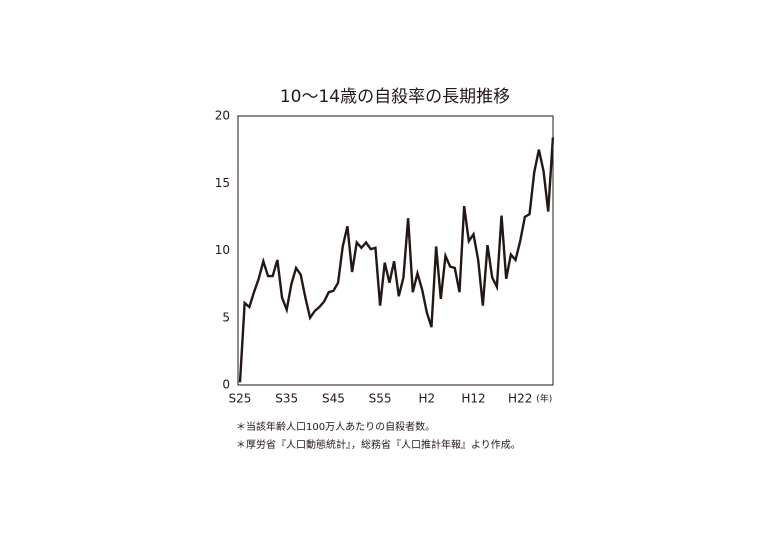 This screenshot has height=540, width=780. I want to click on x-tick-label: H2, so click(426, 399).